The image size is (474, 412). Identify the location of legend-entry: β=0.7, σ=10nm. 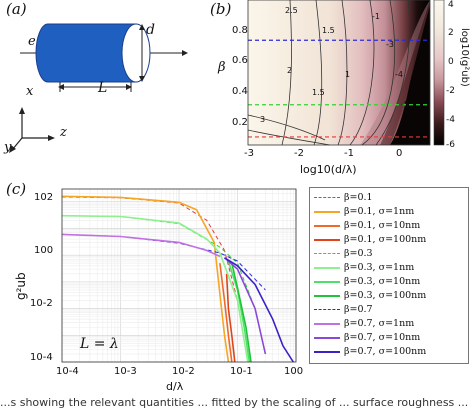
(390, 338).